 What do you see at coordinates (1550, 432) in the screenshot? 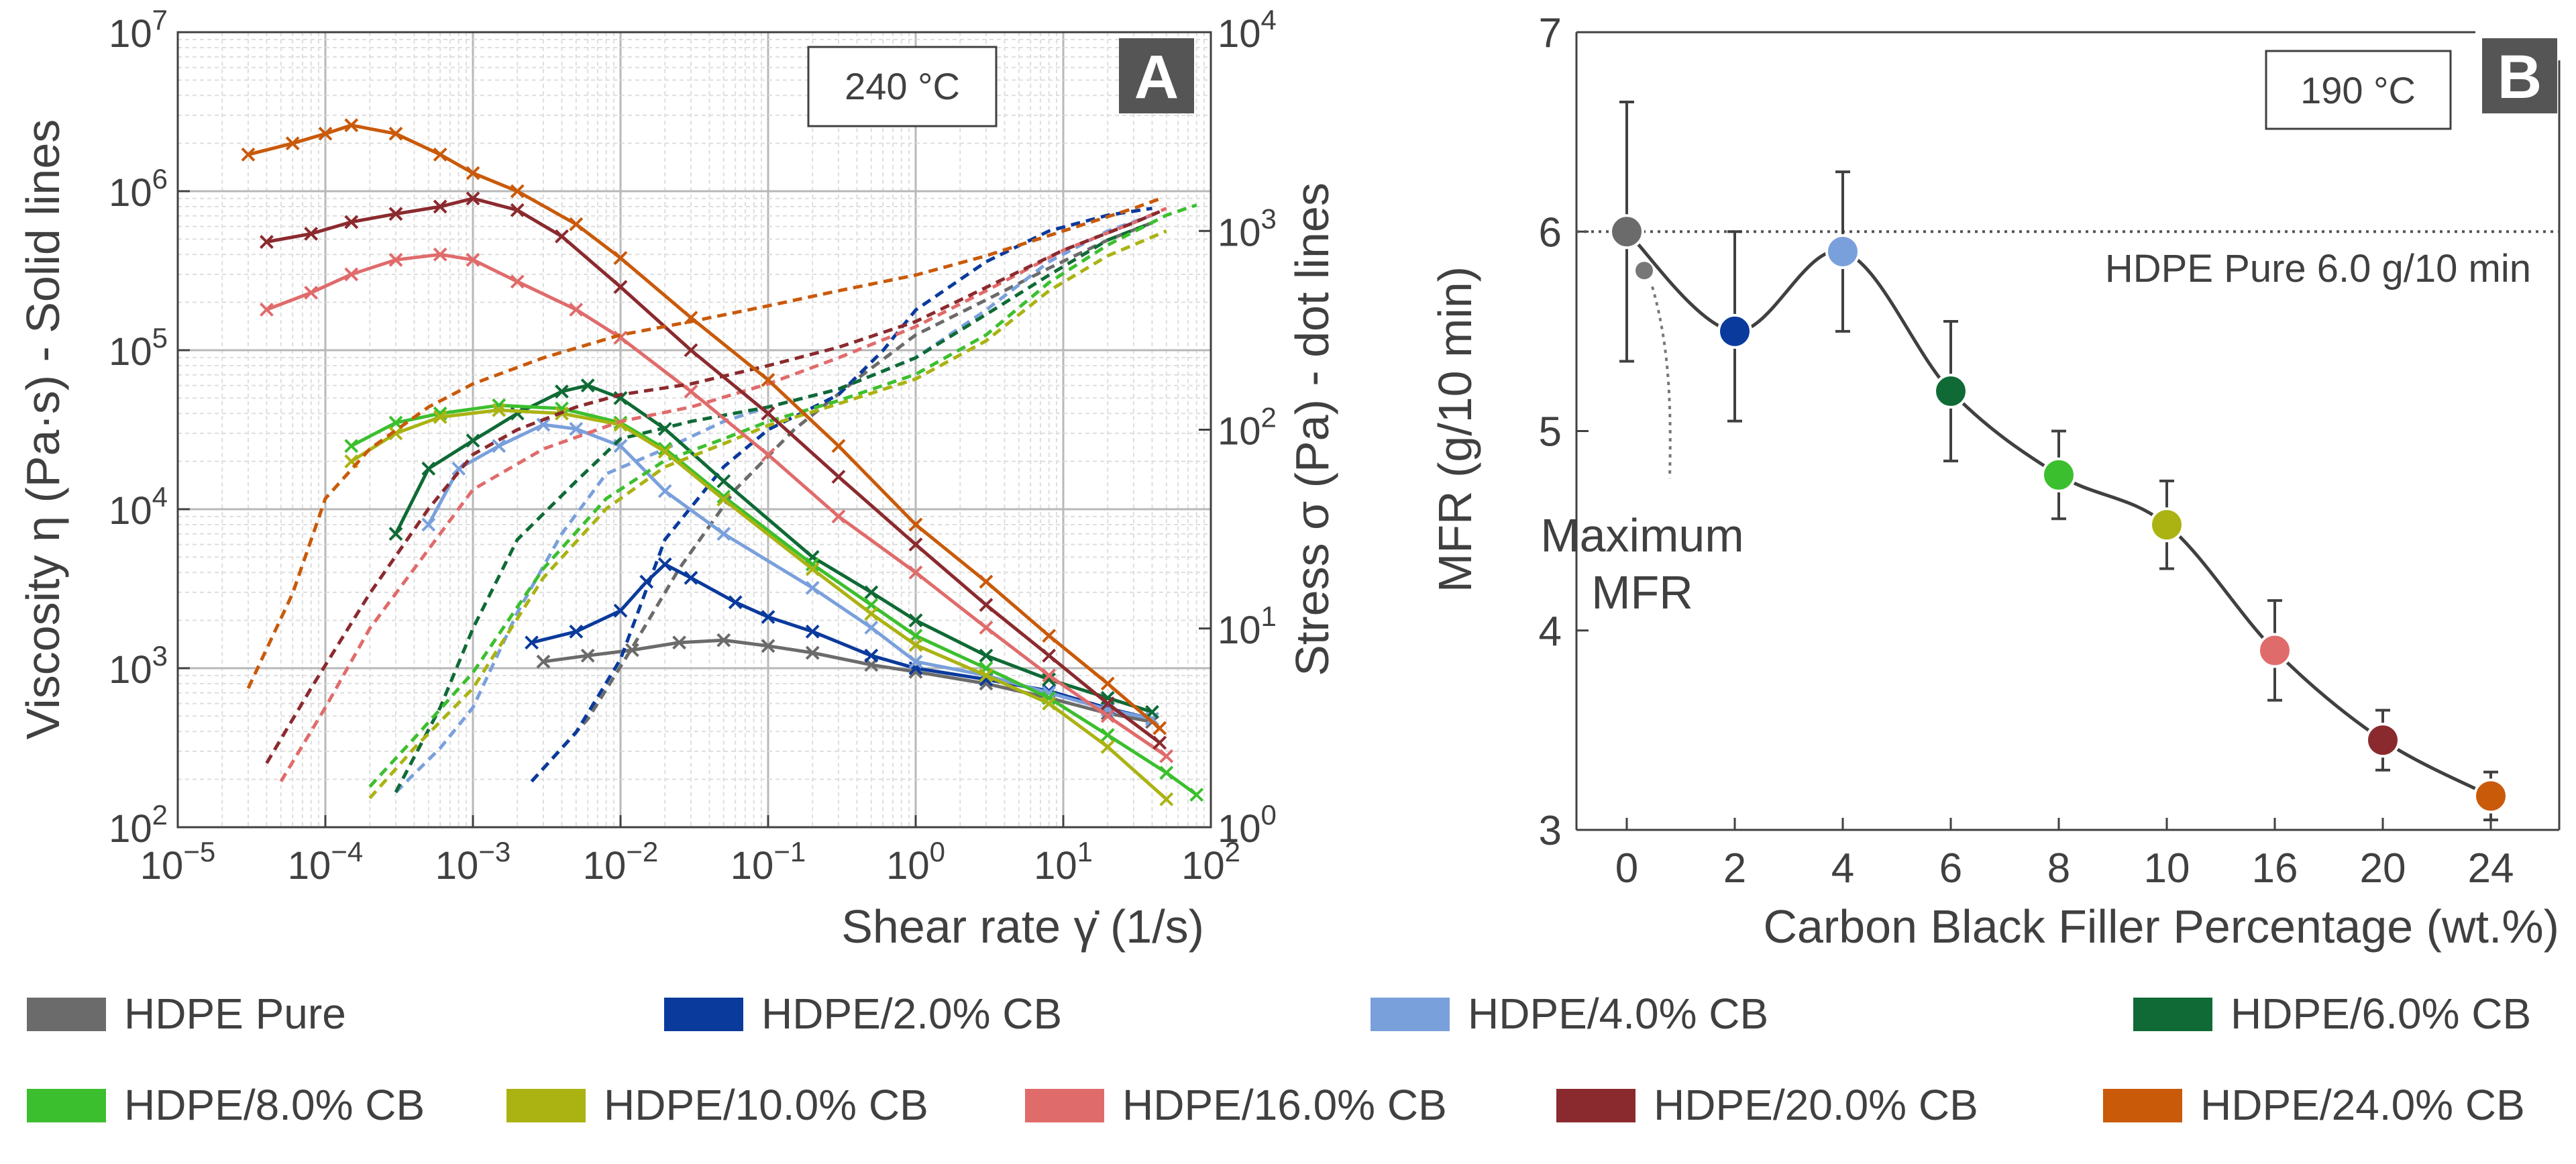
I see `b-y-tick-label: 5` at bounding box center [1550, 432].